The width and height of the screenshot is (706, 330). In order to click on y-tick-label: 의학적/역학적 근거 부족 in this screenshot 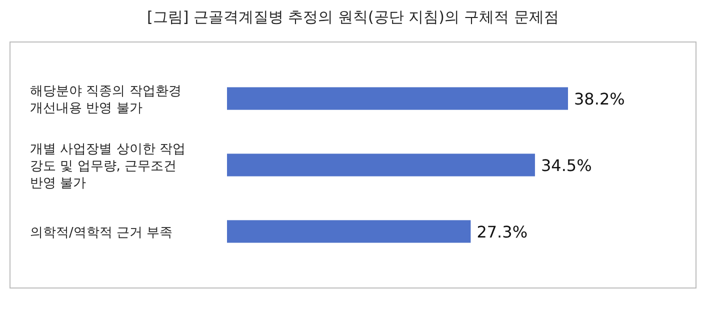, I will do `click(101, 232)`.